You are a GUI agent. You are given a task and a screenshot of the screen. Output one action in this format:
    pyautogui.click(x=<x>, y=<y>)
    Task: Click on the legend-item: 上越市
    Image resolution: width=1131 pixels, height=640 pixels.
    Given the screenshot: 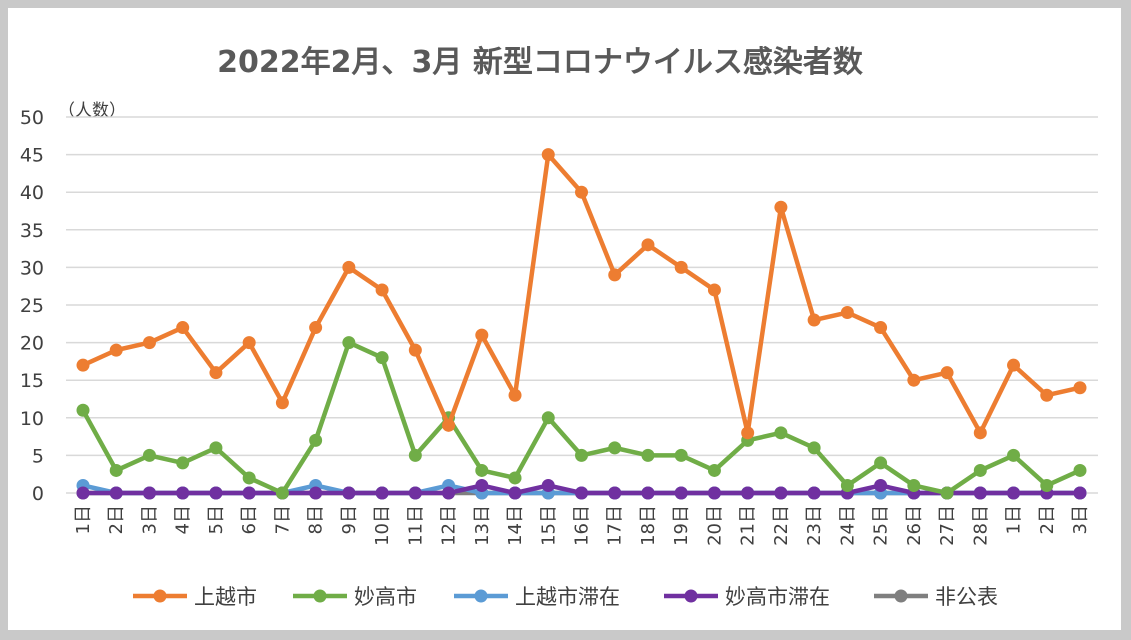 What is the action you would take?
    pyautogui.click(x=195, y=597)
    